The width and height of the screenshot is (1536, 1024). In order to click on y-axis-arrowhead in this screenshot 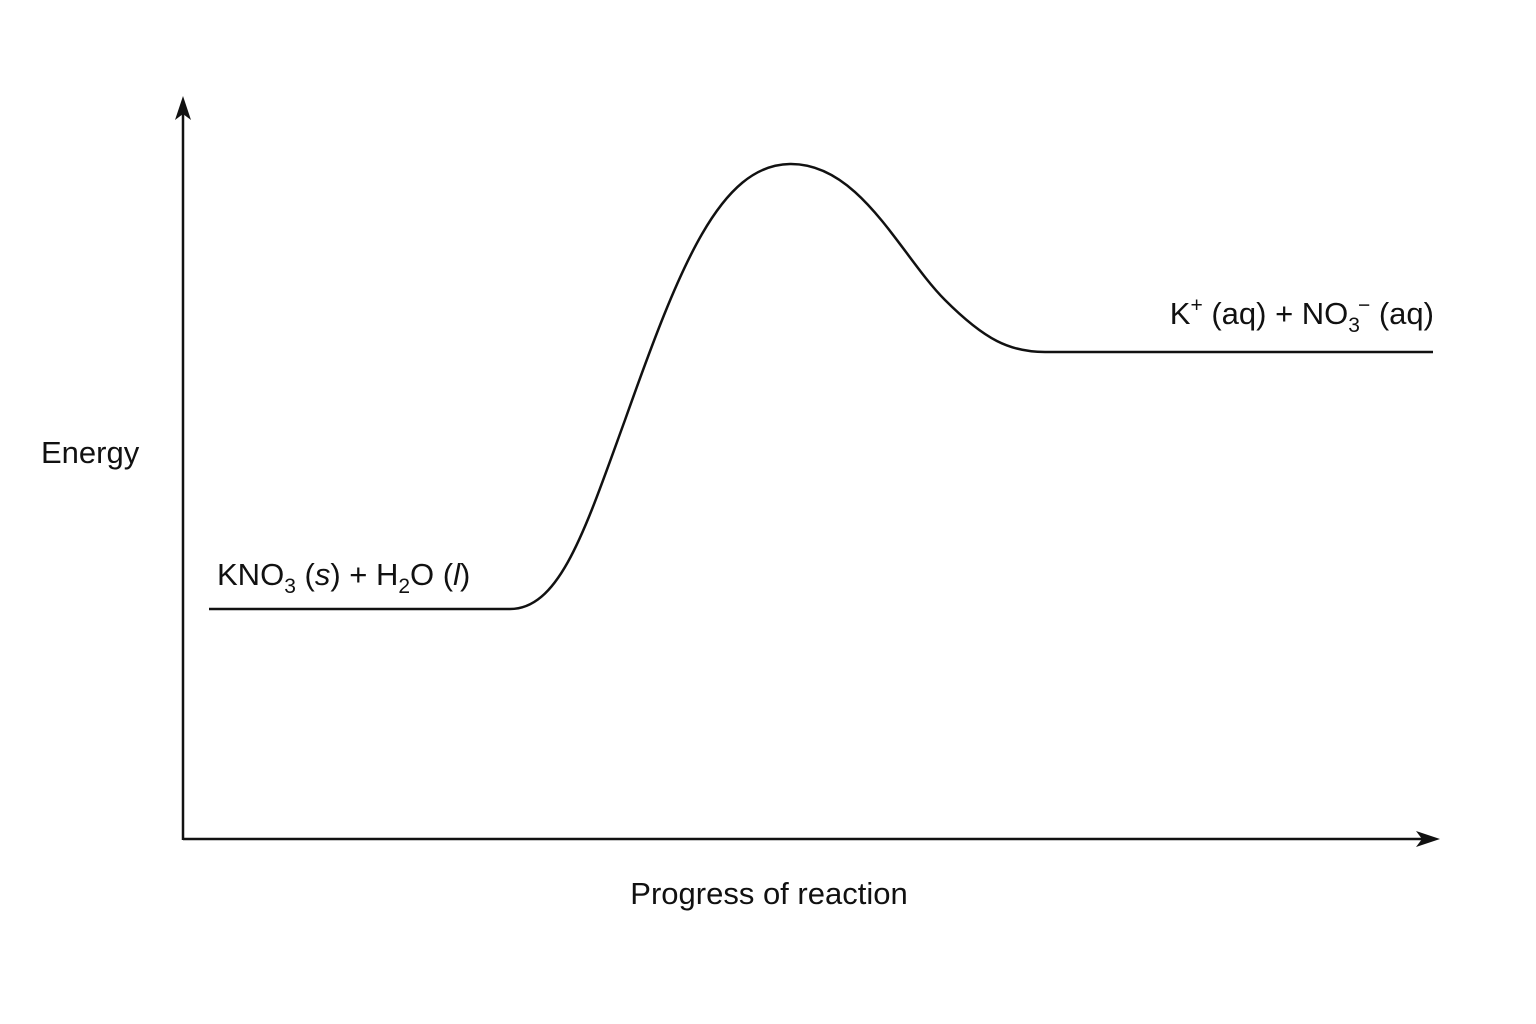, I will do `click(183, 108)`.